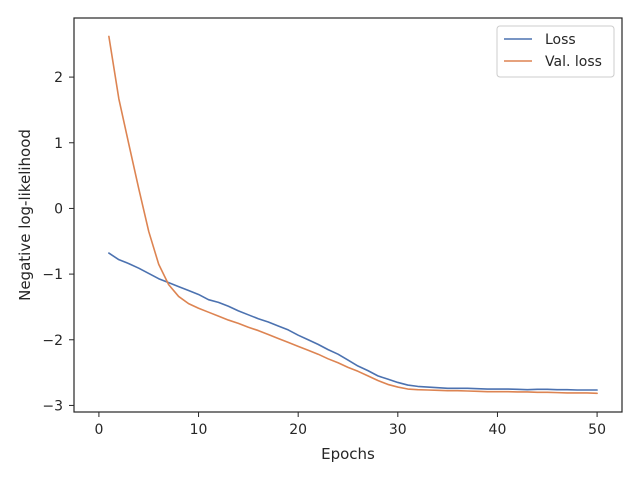 The height and width of the screenshot is (480, 640). Describe the element at coordinates (350, 425) in the screenshot. I see `x-axis-ticks: 0 10 20 30 40 50` at that location.